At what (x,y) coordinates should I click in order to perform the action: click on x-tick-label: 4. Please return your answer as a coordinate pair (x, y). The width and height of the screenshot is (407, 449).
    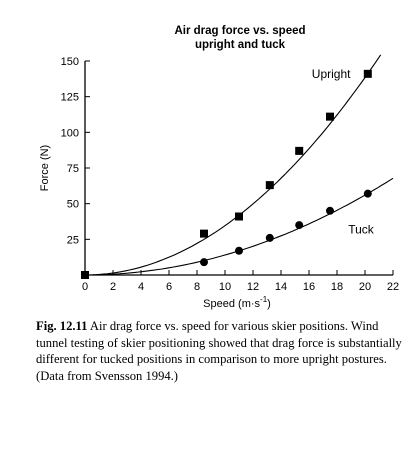
    Looking at the image, I should click on (141, 287).